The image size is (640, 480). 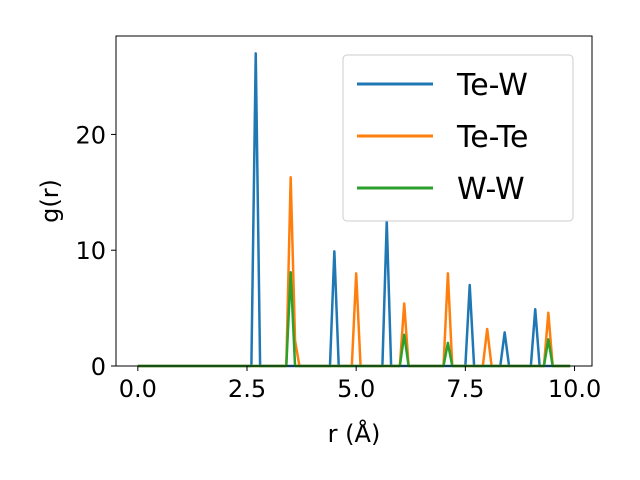 I want to click on x-tick-label: 10.0, so click(x=574, y=389).